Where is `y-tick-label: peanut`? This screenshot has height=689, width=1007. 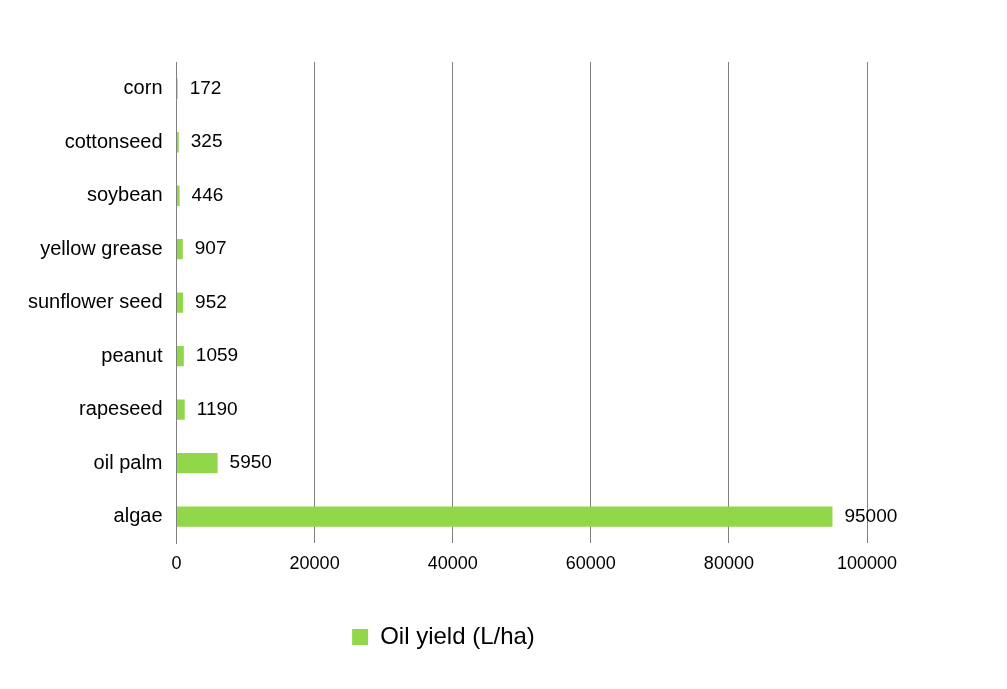
y-tick-label: peanut is located at coordinates (132, 354).